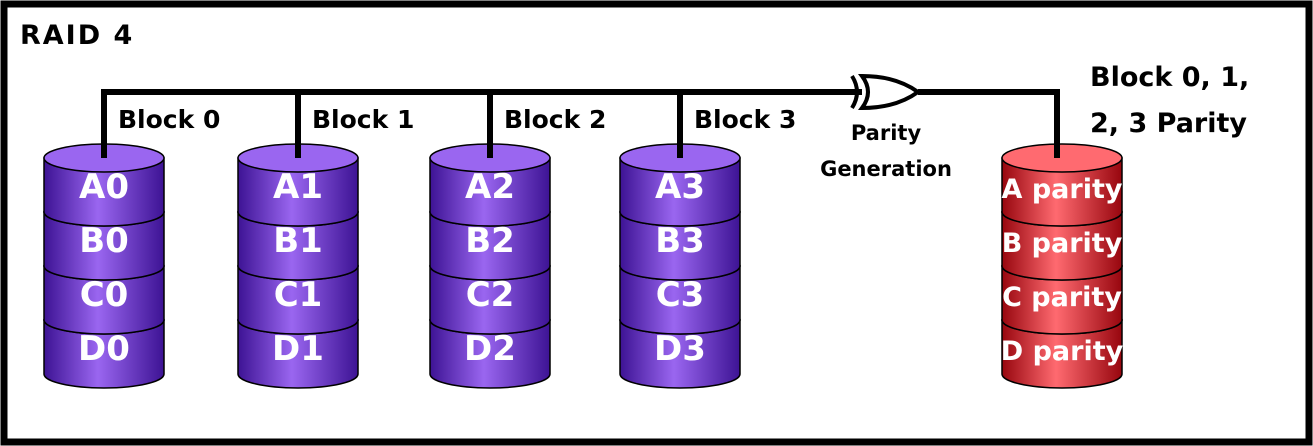 This screenshot has height=446, width=1313. I want to click on parity-output-line, so click(989, 124).